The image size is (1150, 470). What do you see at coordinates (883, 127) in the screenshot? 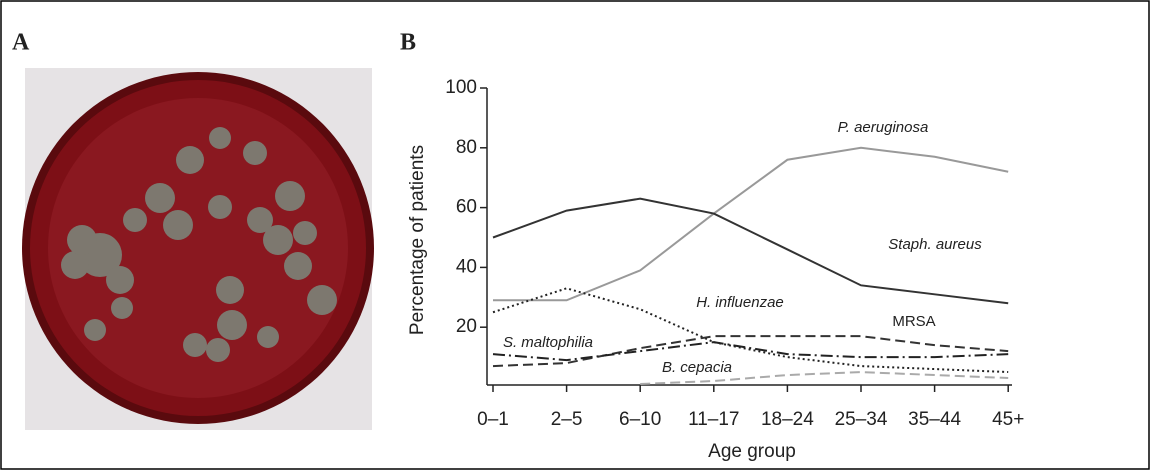
I see `series-label: P. aeruginosa` at bounding box center [883, 127].